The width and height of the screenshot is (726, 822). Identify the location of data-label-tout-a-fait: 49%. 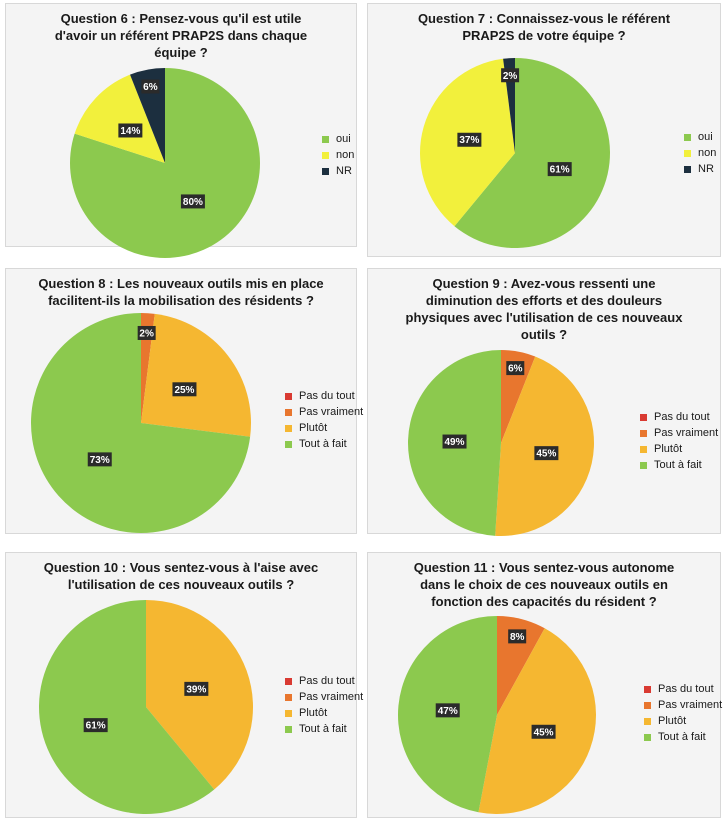
(454, 441).